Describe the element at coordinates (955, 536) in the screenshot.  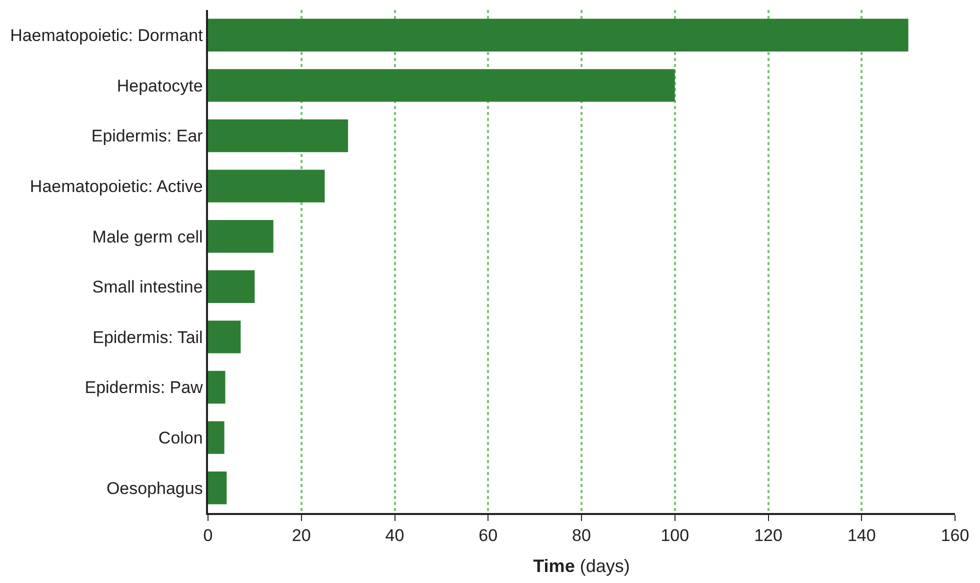
I see `x-tick-label: 160` at that location.